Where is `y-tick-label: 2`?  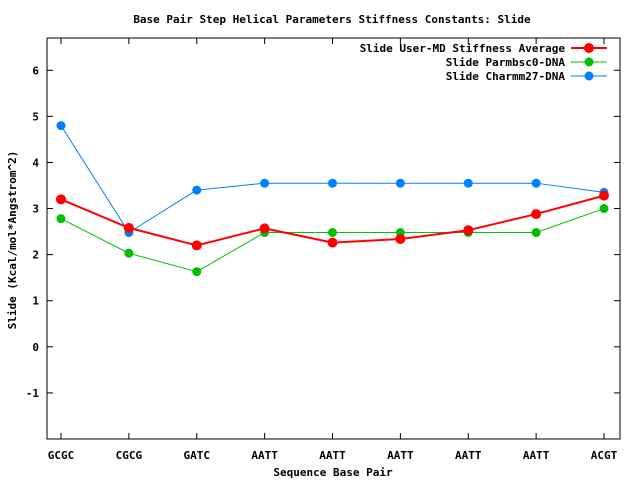 y-tick-label: 2 is located at coordinates (35, 255).